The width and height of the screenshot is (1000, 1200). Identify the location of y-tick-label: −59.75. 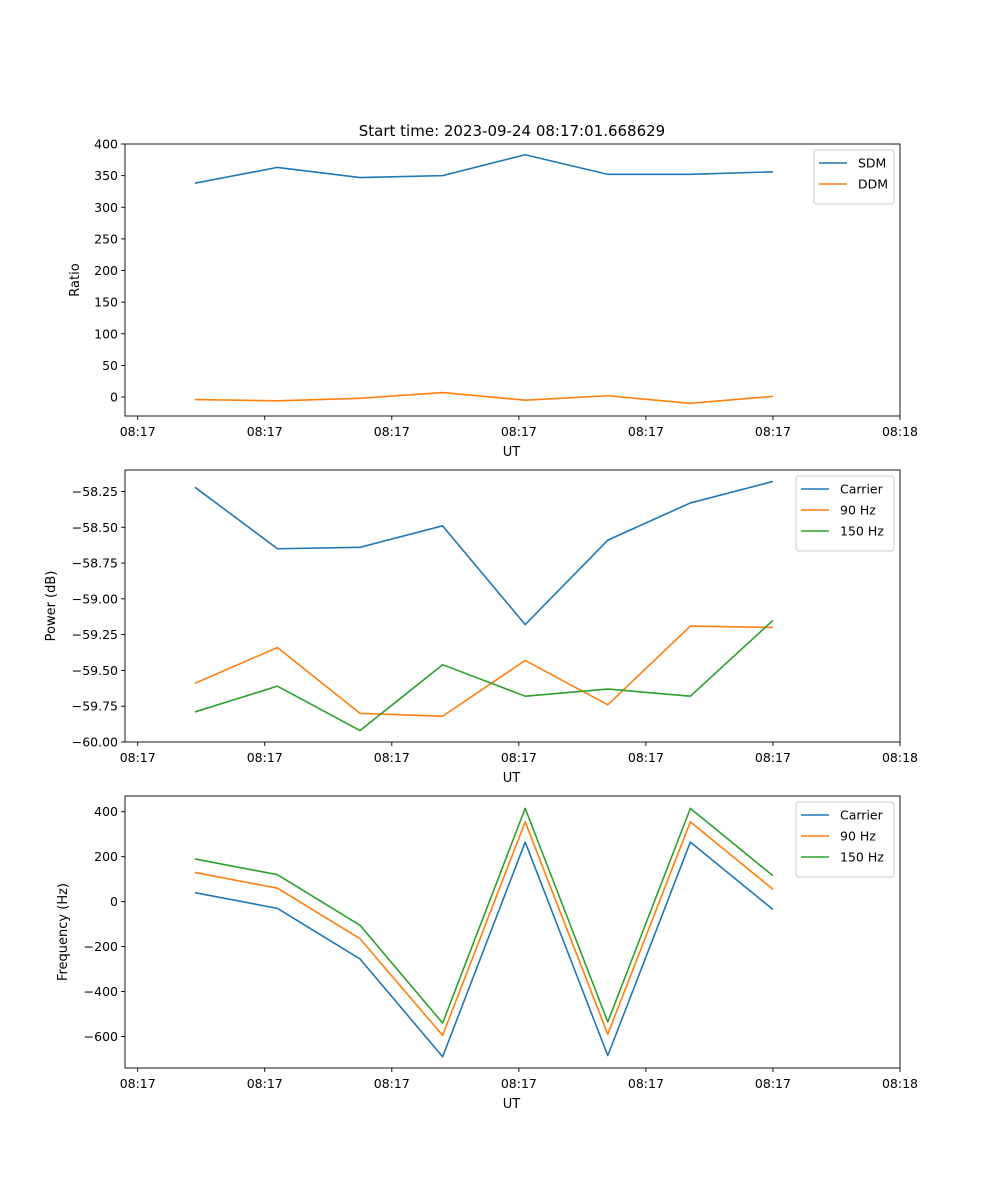
(95, 706).